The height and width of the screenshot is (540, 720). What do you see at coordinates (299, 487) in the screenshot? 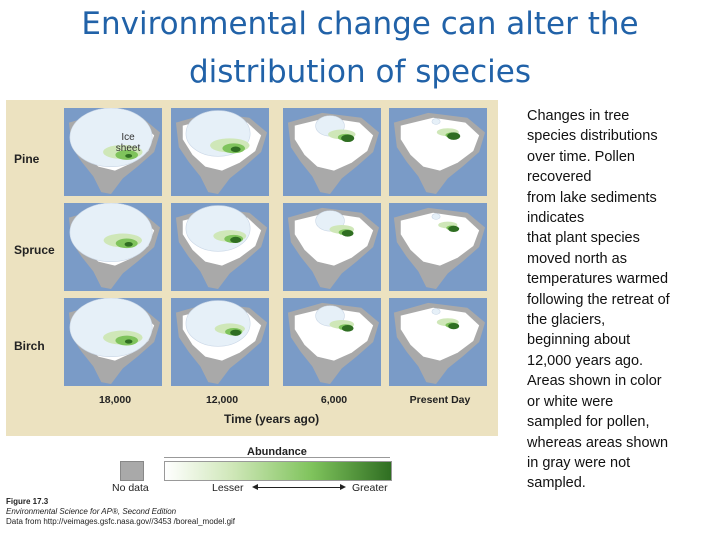
I see `double-arrow-icon` at bounding box center [299, 487].